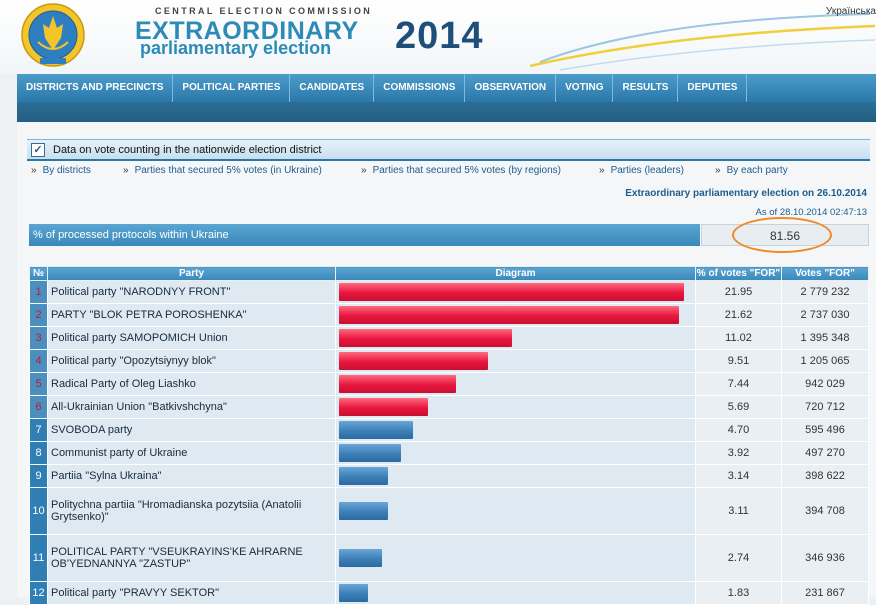 The width and height of the screenshot is (876, 605). I want to click on col-header-pct: % of votes "FOR", so click(738, 273).